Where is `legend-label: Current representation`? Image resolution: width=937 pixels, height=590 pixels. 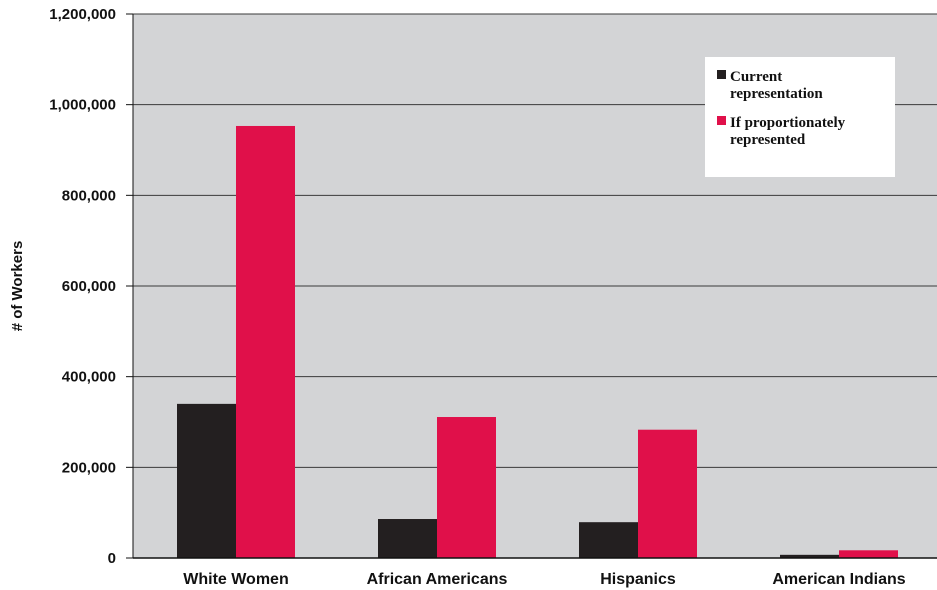
legend-label: Current representation is located at coordinates (776, 85).